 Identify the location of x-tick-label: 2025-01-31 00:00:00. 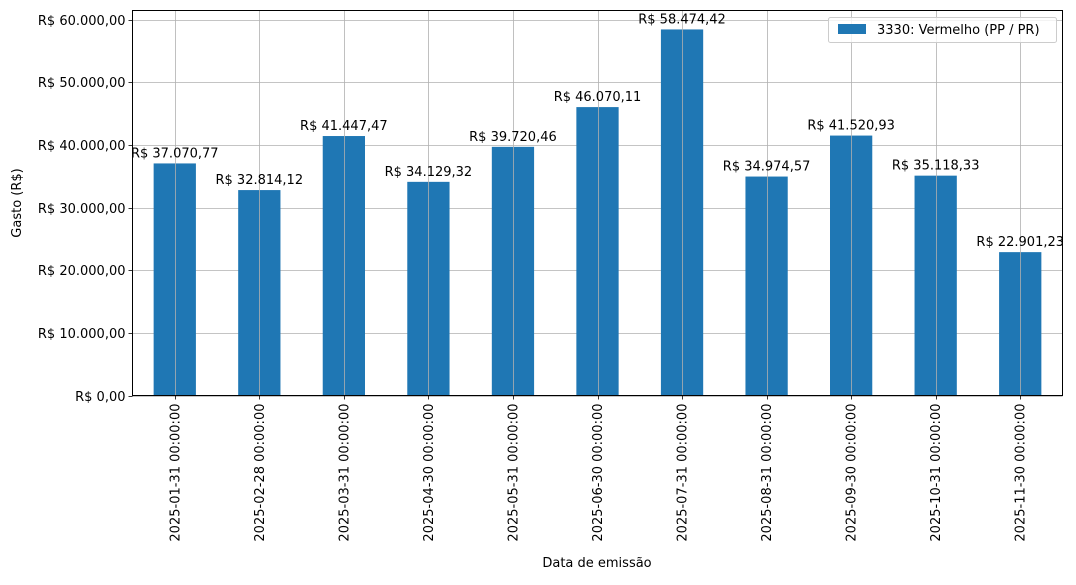
(175, 473).